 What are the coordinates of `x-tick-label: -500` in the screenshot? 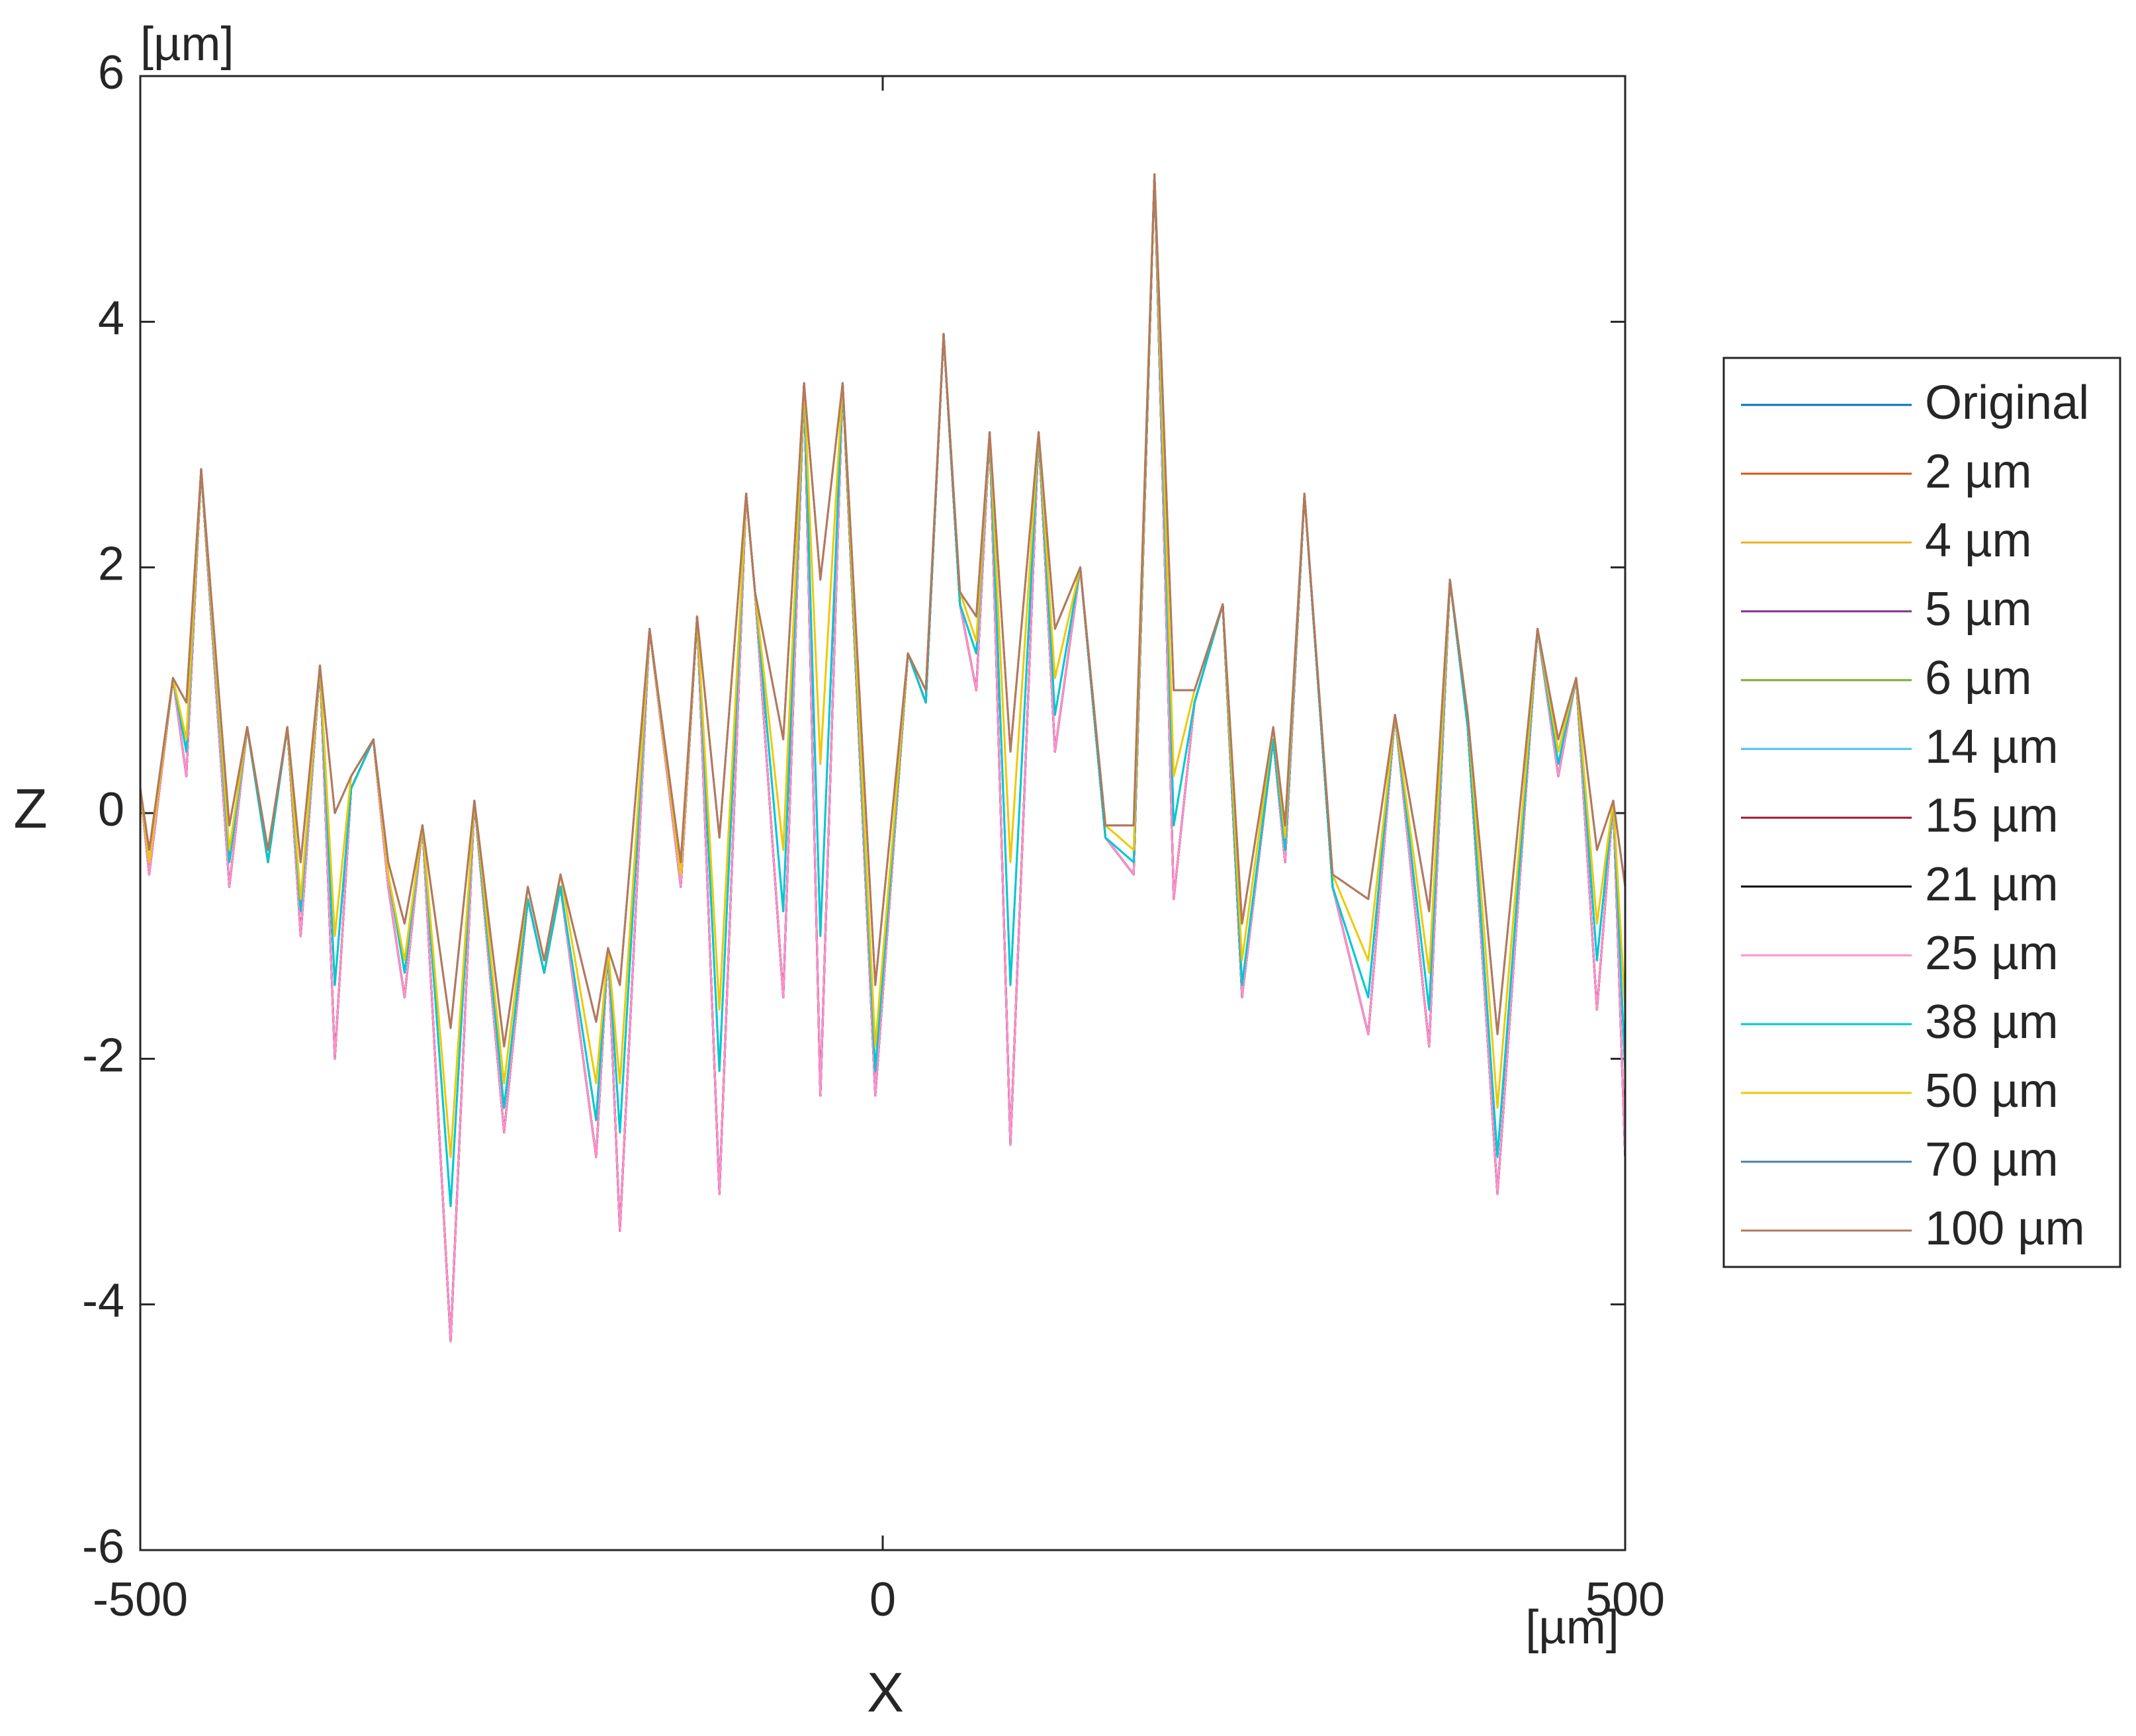 It's located at (140, 1599).